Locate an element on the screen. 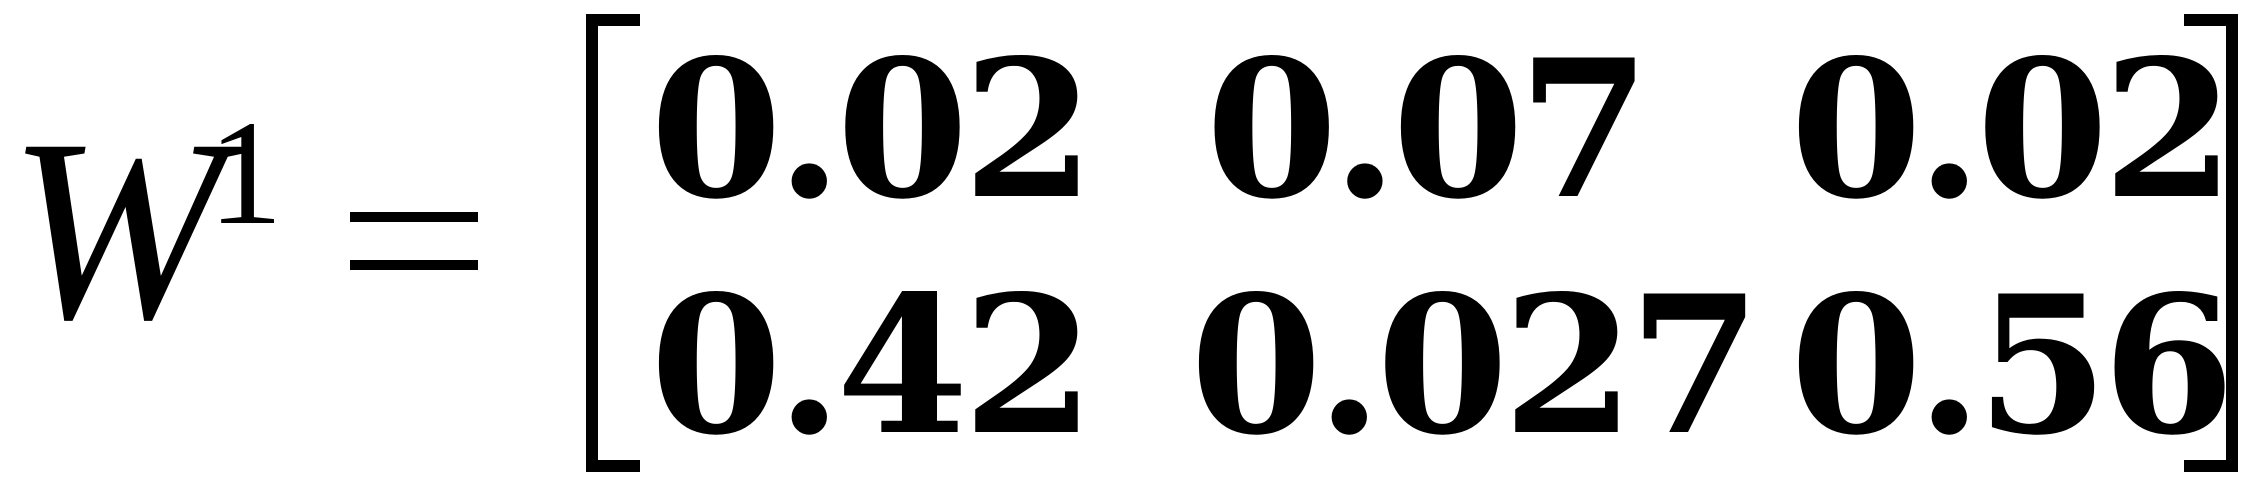 The height and width of the screenshot is (480, 2250). right-bracket-top-cap is located at coordinates (2211, 20).